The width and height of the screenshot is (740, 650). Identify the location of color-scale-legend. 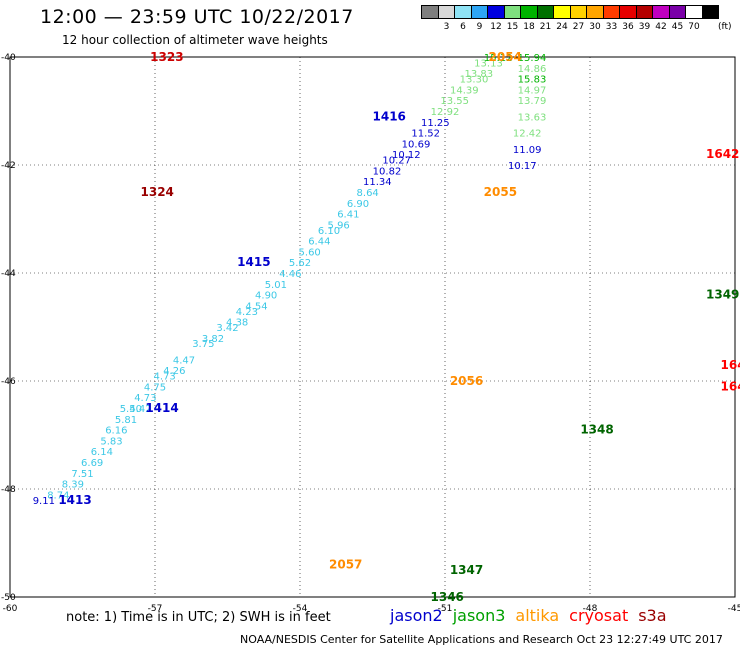
(570, 12).